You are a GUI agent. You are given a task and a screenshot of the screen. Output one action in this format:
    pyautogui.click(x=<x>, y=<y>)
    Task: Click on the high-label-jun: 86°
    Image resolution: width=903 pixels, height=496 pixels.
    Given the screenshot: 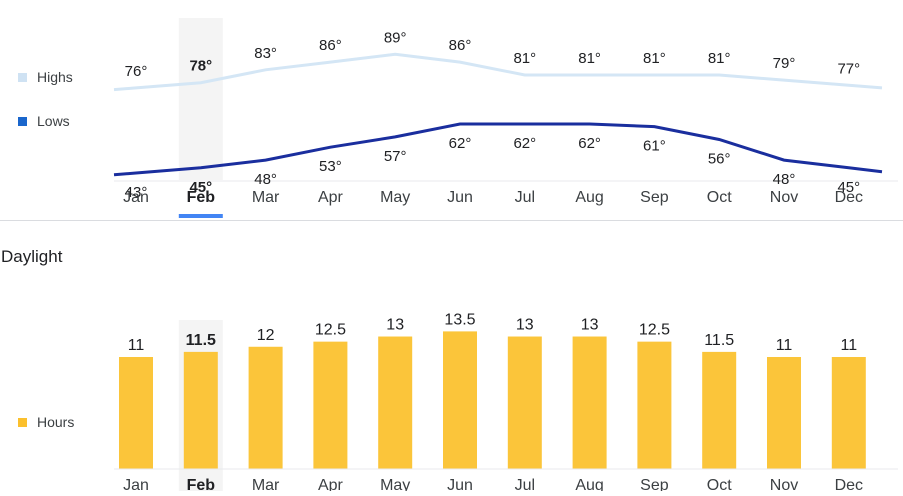 What is the action you would take?
    pyautogui.click(x=460, y=45)
    